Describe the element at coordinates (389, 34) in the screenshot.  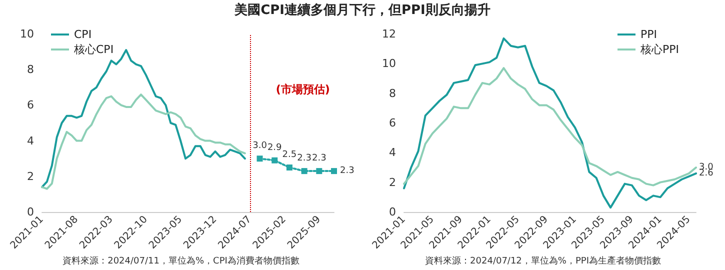
I see `y-tick-label: 12` at that location.